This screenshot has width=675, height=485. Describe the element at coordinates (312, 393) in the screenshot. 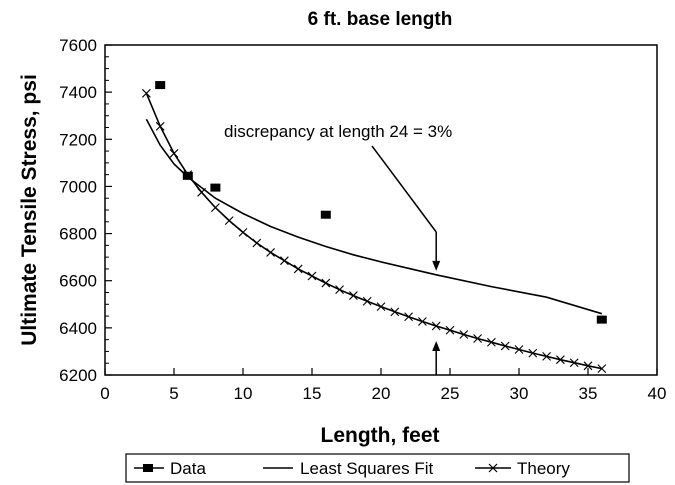

I see `x-tick-label: 15` at that location.